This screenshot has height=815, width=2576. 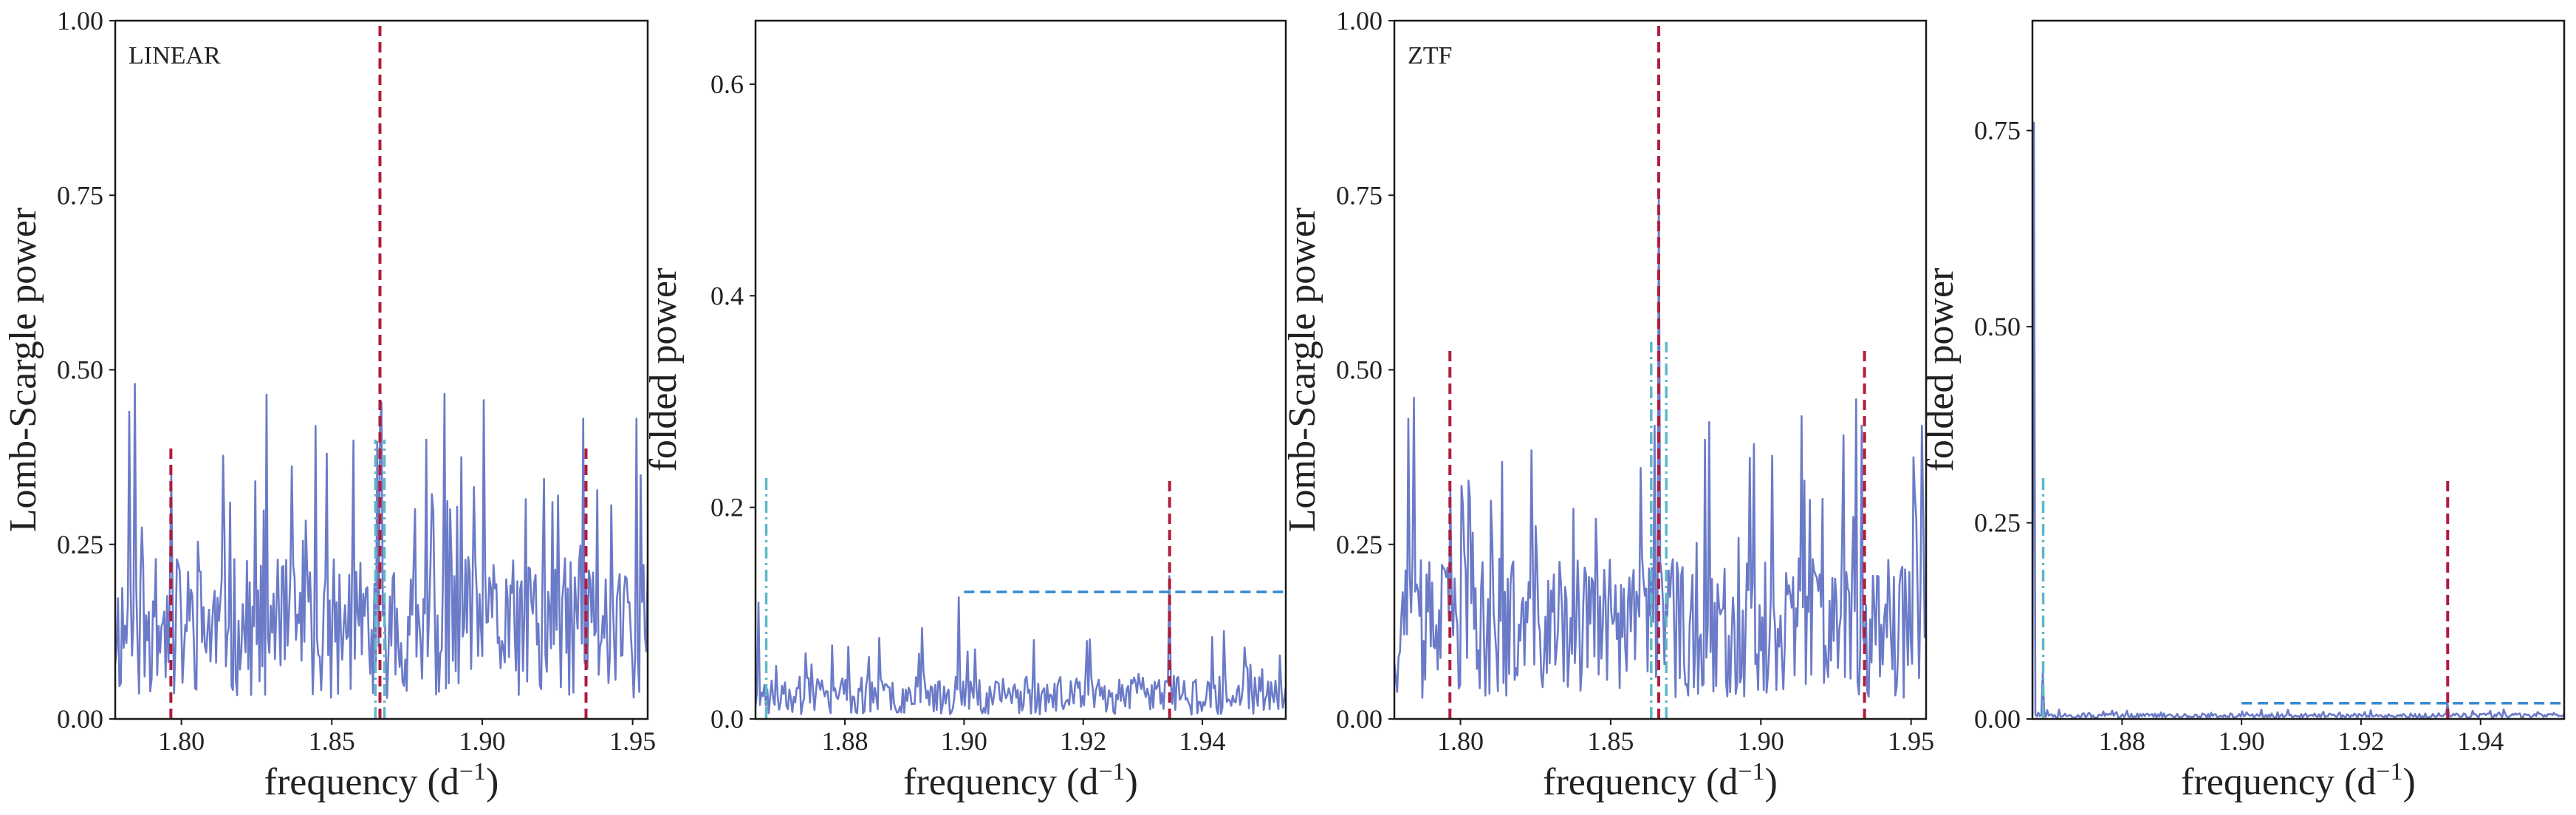 What do you see at coordinates (175, 55) in the screenshot?
I see `panel-tag: LINEAR` at bounding box center [175, 55].